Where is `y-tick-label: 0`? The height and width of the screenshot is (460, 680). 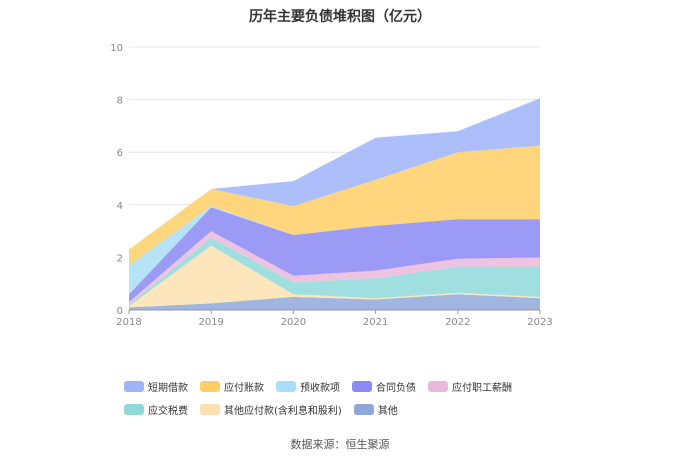 y-tick-label: 0 is located at coordinates (120, 311).